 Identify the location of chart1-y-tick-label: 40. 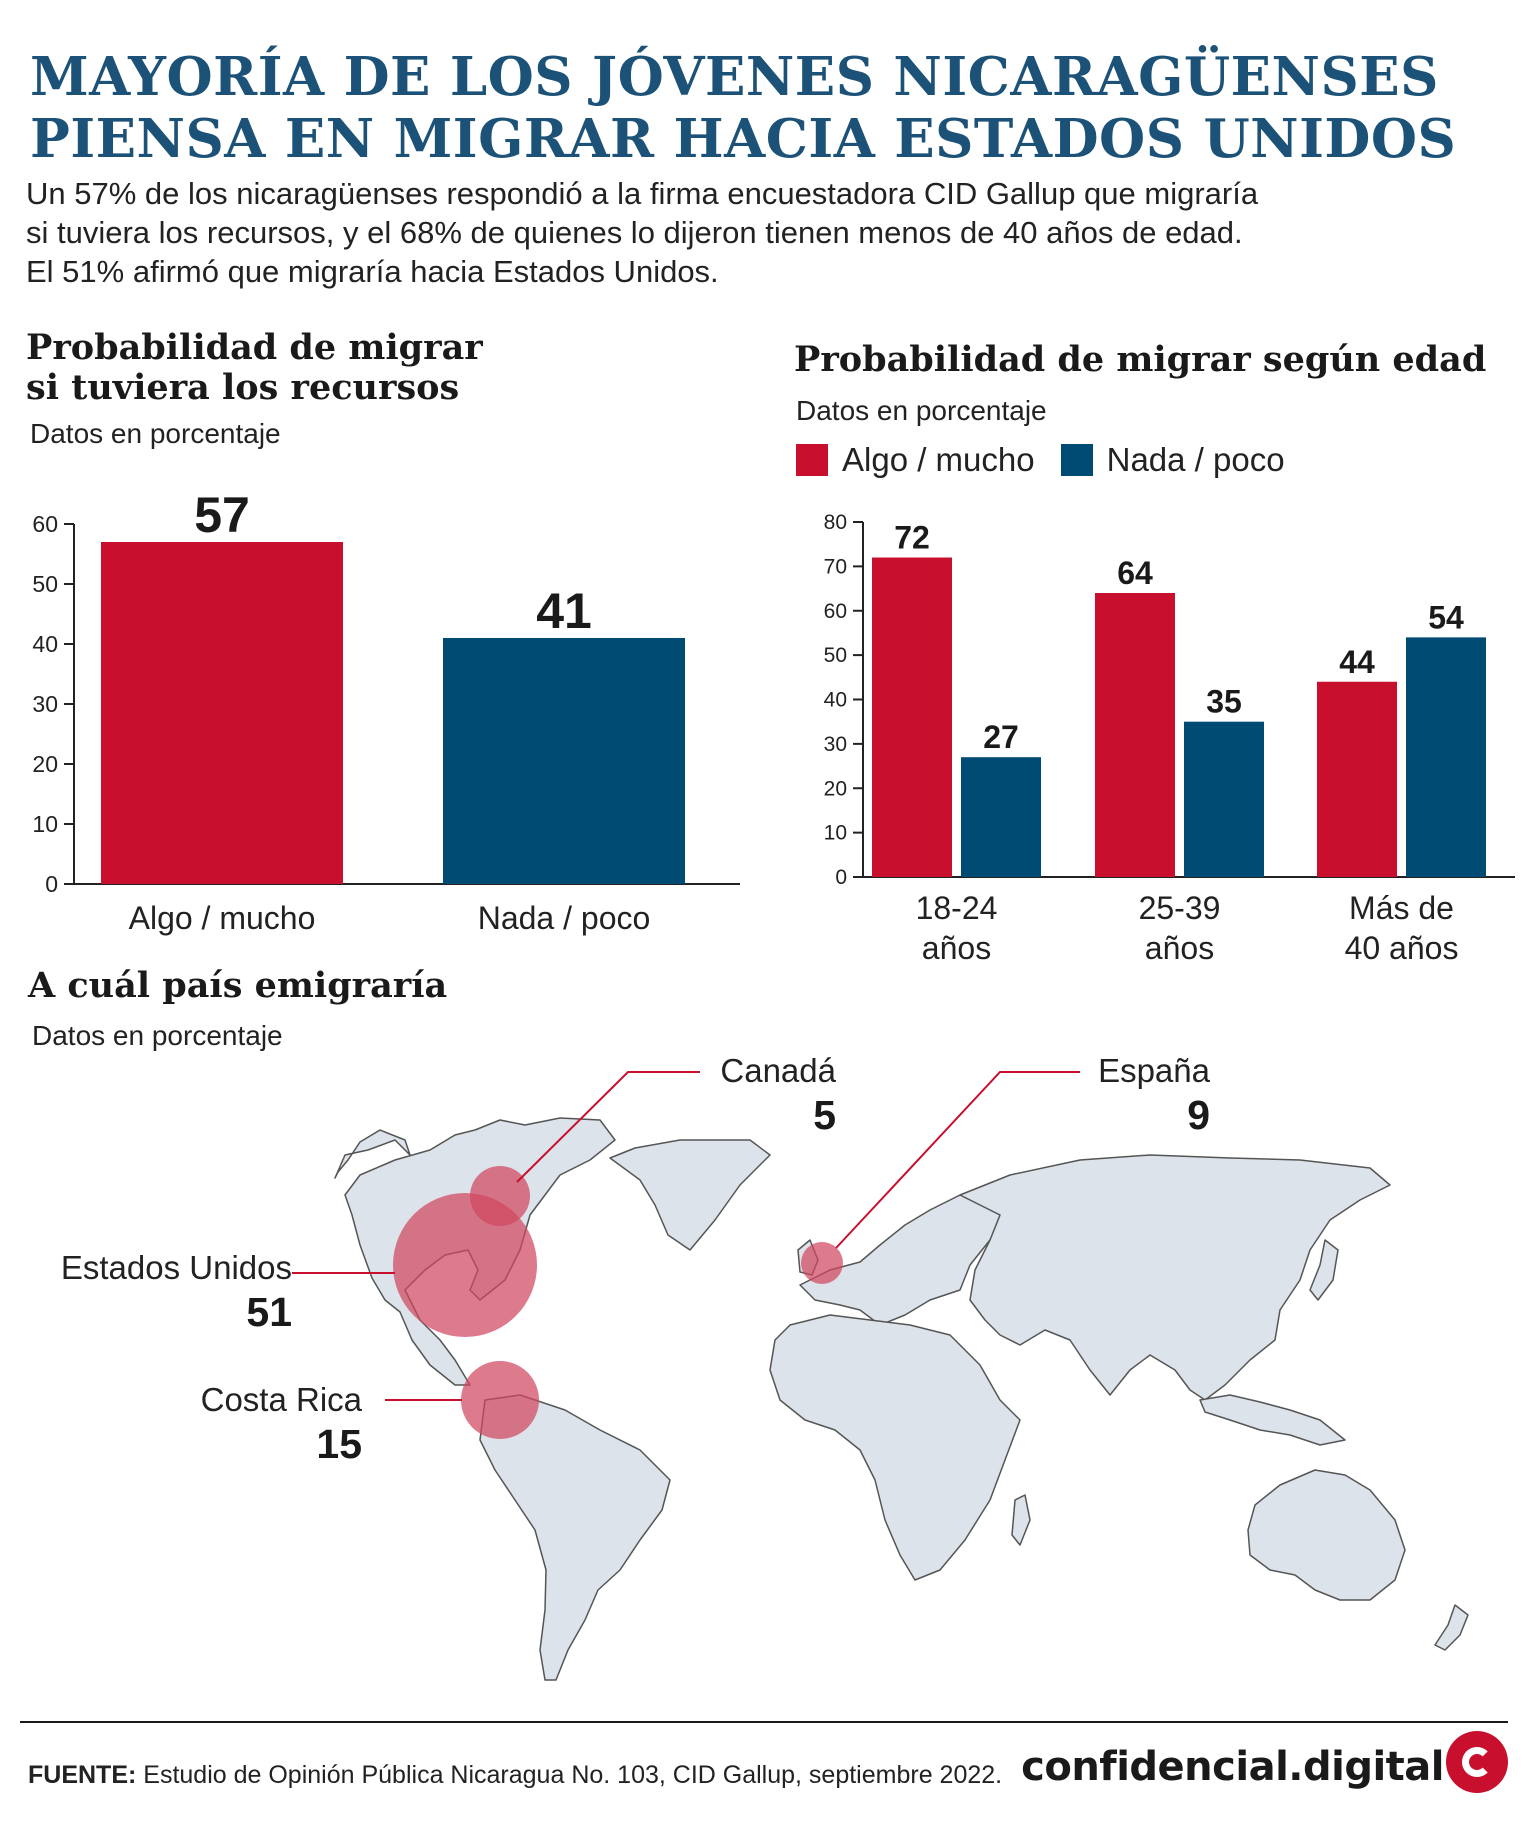
(45, 644).